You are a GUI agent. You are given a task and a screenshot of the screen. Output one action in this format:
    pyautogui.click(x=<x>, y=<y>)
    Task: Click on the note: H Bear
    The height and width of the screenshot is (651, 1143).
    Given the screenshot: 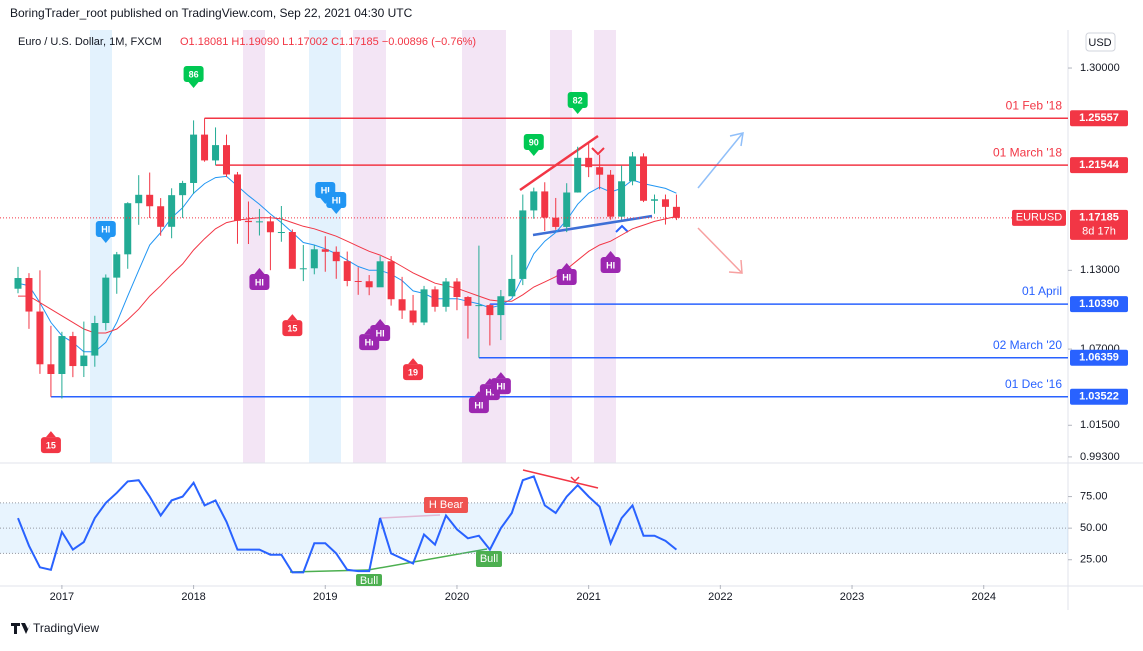 What is the action you would take?
    pyautogui.click(x=446, y=505)
    